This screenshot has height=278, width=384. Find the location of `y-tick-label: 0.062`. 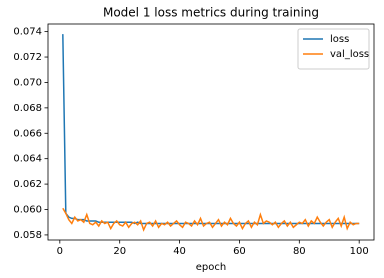

y-tick-label: 0.062 is located at coordinates (27, 184).